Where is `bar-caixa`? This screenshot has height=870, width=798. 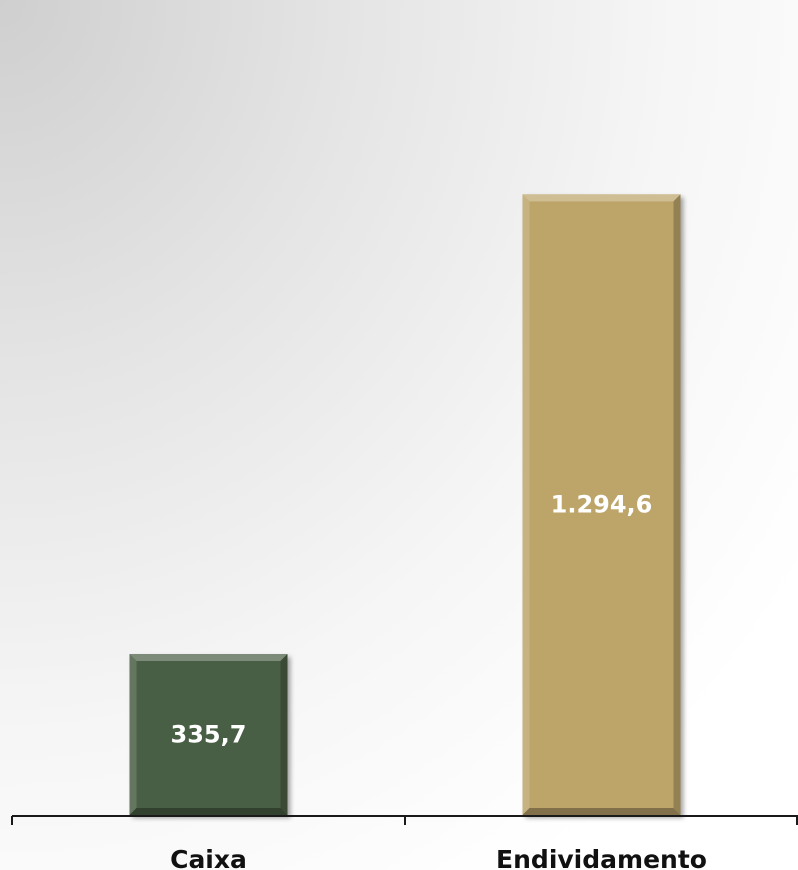 bar-caixa is located at coordinates (208, 734).